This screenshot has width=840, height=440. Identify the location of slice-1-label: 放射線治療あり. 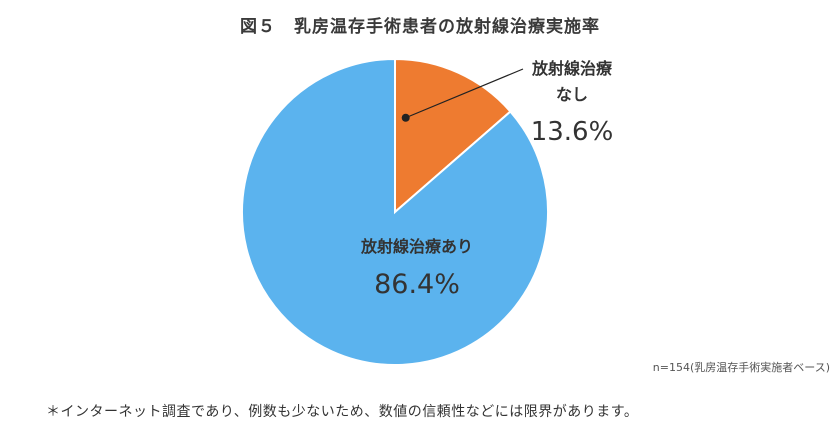
(416, 246).